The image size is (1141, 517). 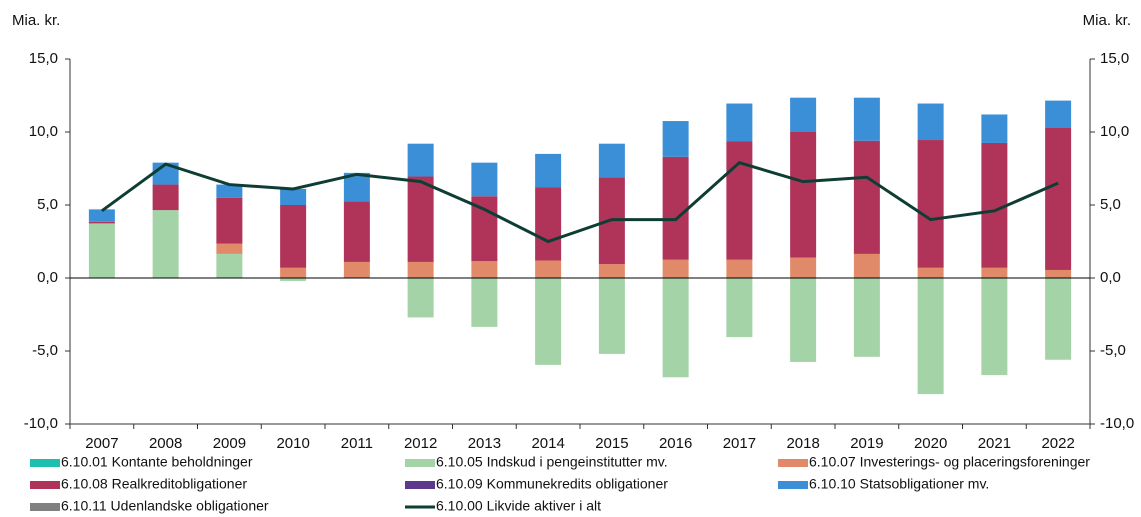 What do you see at coordinates (101, 443) in the screenshot?
I see `x-tick-label: 2007` at bounding box center [101, 443].